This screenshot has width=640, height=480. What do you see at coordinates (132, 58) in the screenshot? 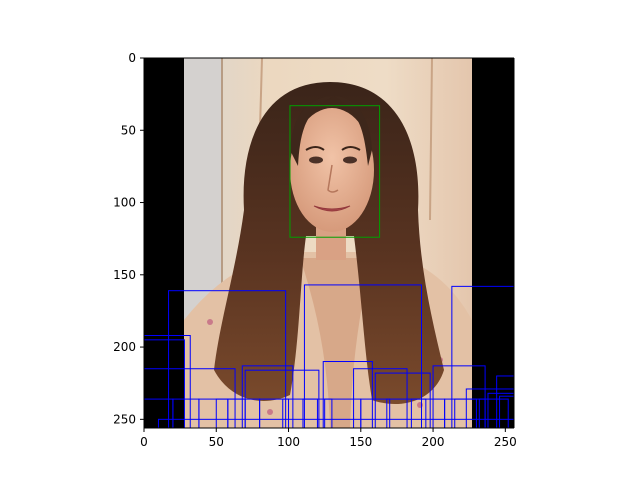
I see `y-tick-label: 0` at bounding box center [132, 58].